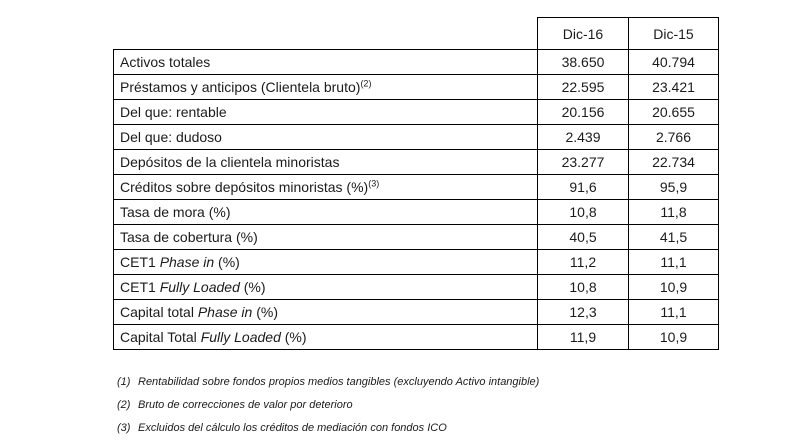 The image size is (793, 442). What do you see at coordinates (673, 33) in the screenshot?
I see `column-header-dic15: Dic-15` at bounding box center [673, 33].